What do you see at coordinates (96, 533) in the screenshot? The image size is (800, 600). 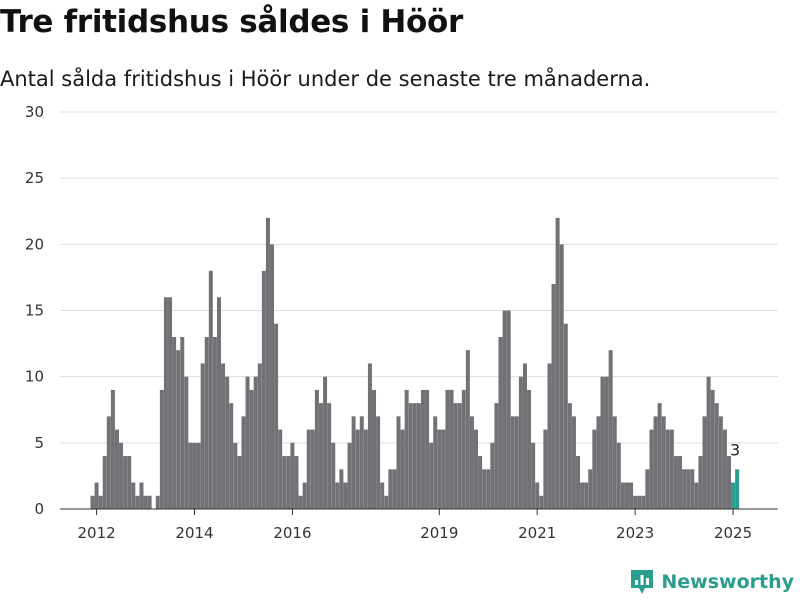 I see `x-tick-label: 2012` at bounding box center [96, 533].